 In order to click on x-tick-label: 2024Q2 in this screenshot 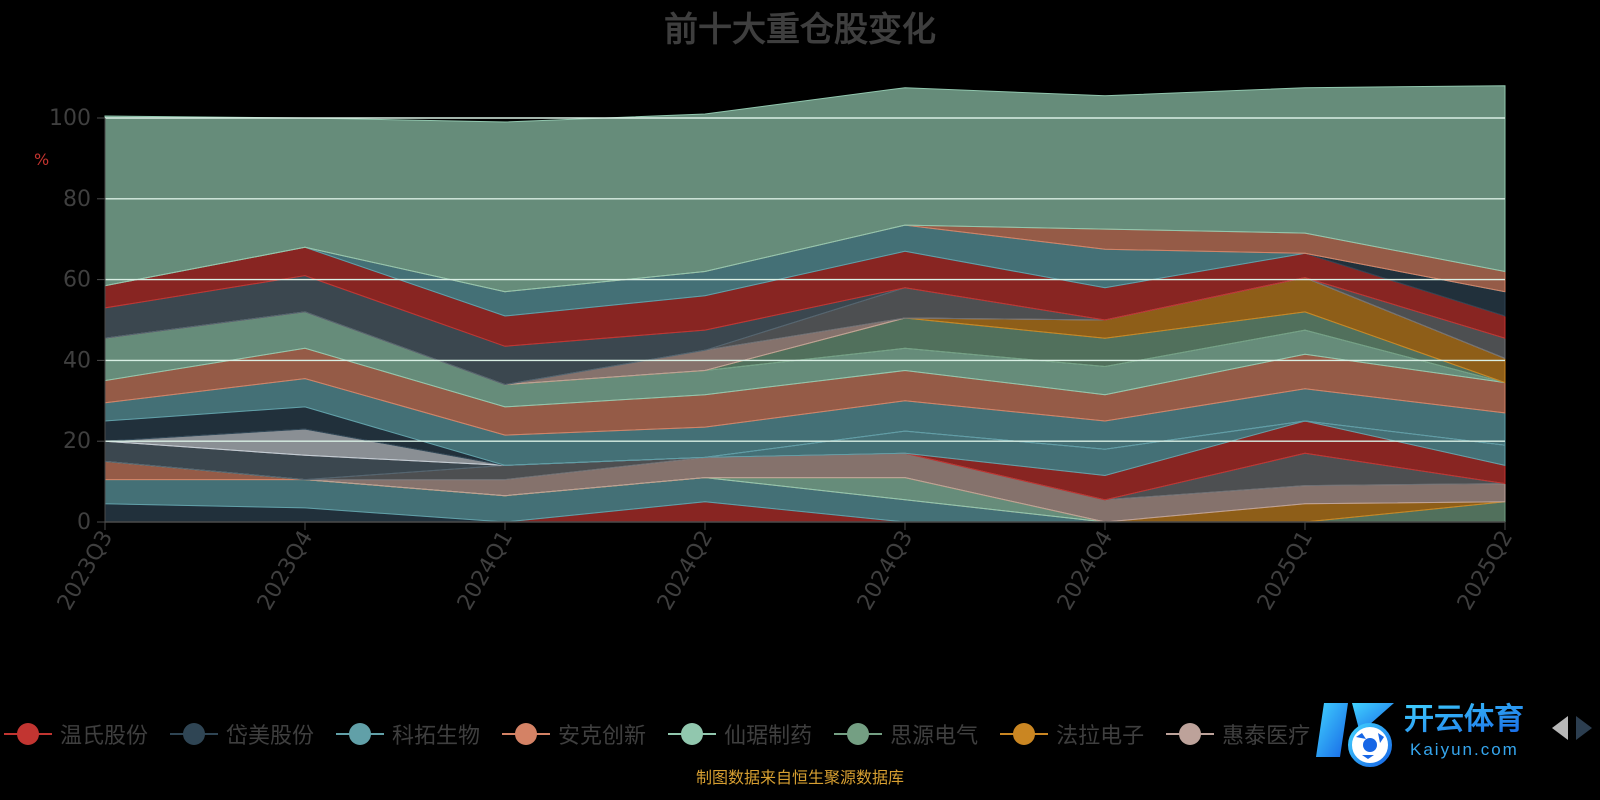, I will do `click(685, 571)`.